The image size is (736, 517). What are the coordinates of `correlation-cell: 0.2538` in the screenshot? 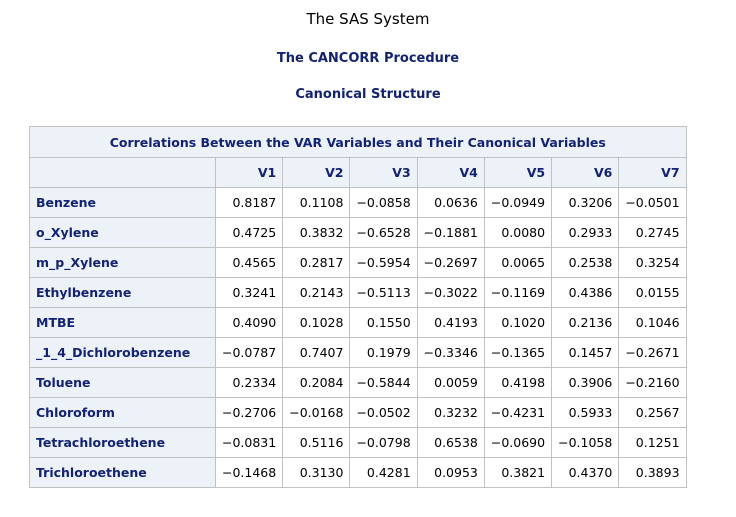 It's located at (585, 262).